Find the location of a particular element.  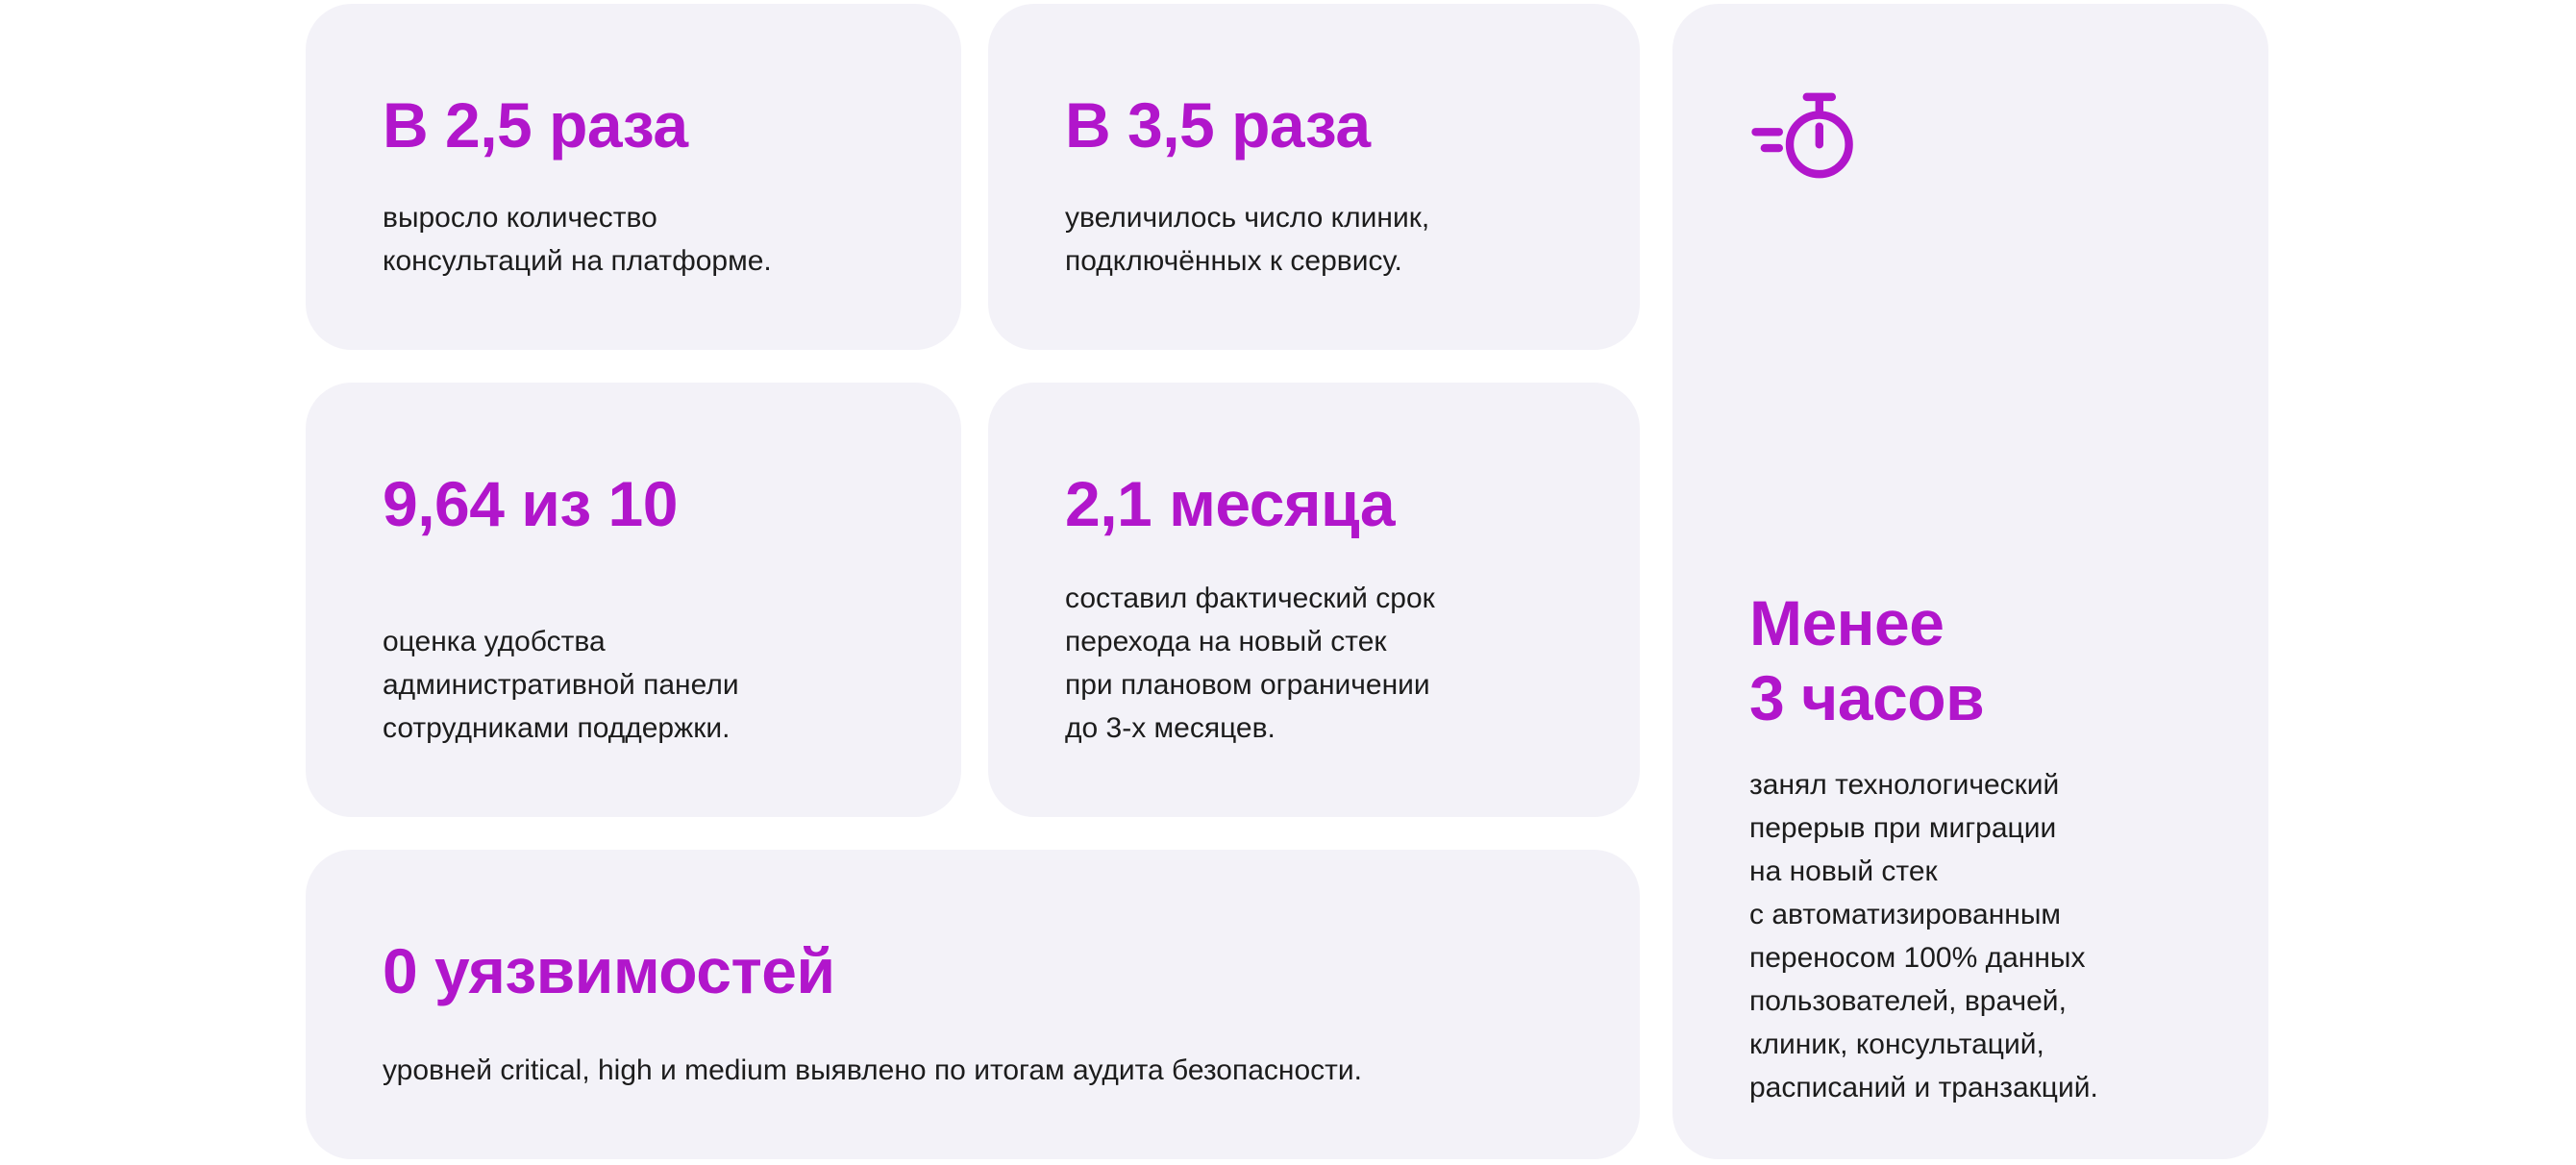

stat-value: 2,1 месяца is located at coordinates (1231, 503).